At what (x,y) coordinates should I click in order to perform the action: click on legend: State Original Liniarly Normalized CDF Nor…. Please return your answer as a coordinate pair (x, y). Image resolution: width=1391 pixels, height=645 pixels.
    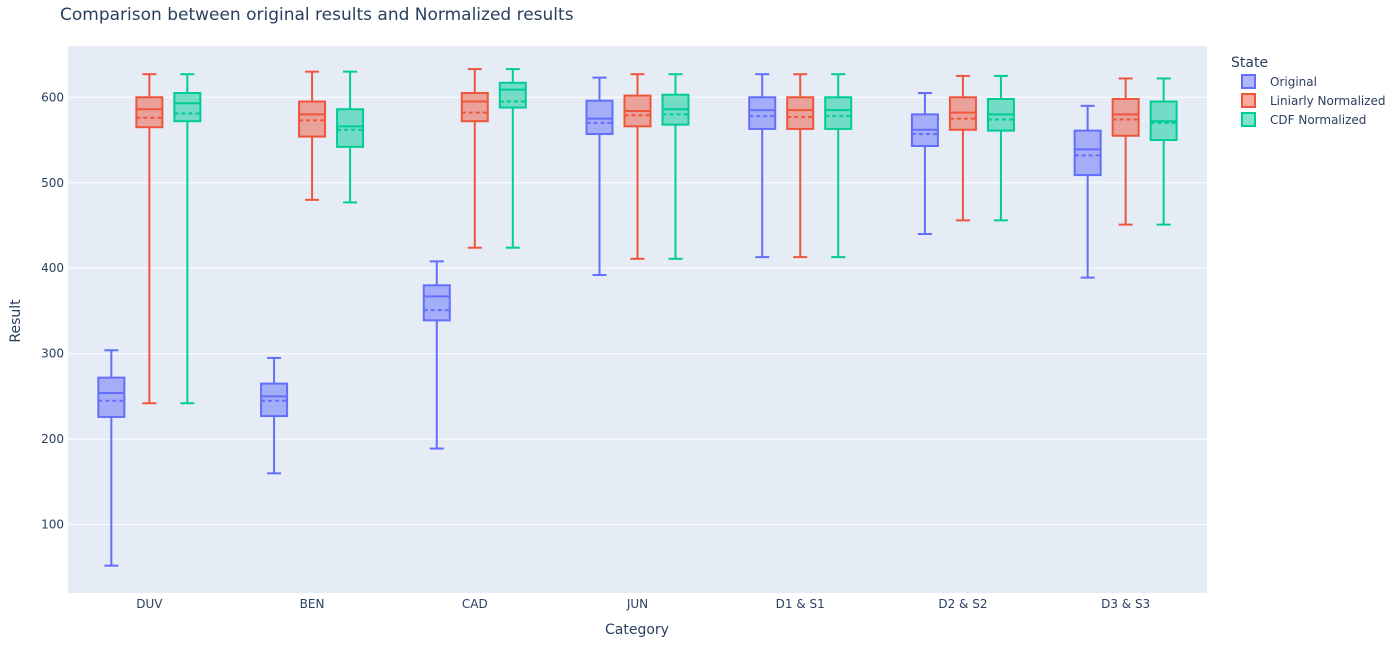
    Looking at the image, I should click on (1308, 91).